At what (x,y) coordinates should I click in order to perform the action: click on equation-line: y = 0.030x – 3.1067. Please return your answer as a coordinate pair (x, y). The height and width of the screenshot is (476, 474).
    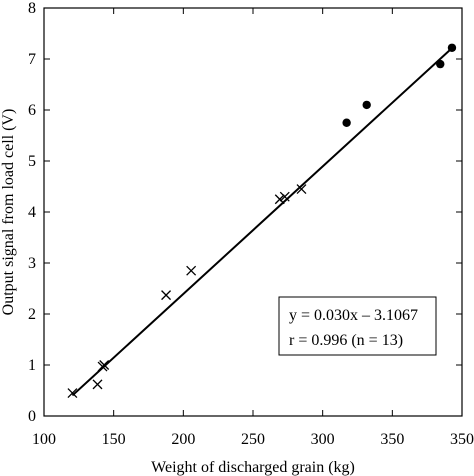
    Looking at the image, I should click on (353, 315).